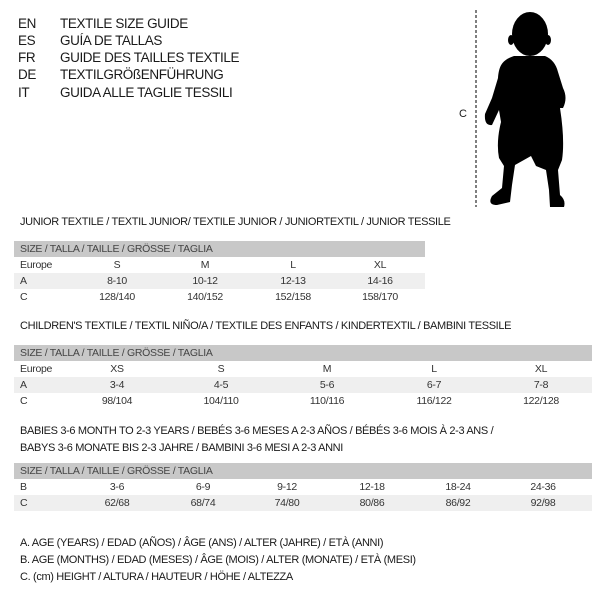 The height and width of the screenshot is (600, 600). Describe the element at coordinates (117, 281) in the screenshot. I see `cell: 8-10` at that location.